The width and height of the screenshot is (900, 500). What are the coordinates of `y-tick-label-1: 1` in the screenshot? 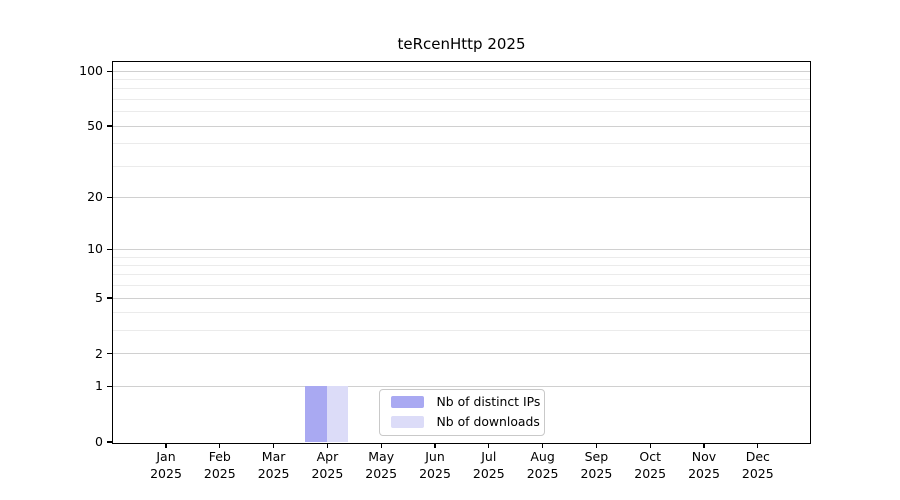 It's located at (99, 386).